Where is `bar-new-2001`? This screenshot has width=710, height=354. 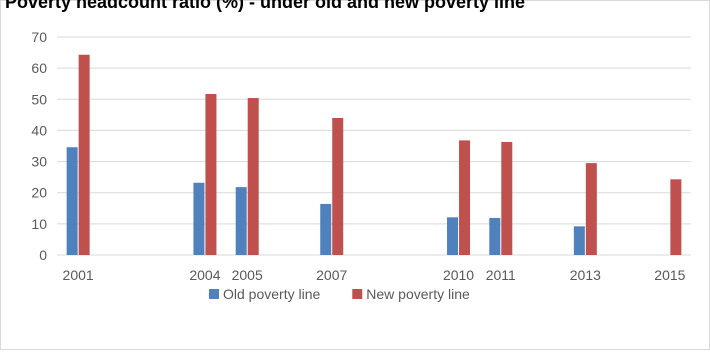
bar-new-2001 is located at coordinates (84, 154).